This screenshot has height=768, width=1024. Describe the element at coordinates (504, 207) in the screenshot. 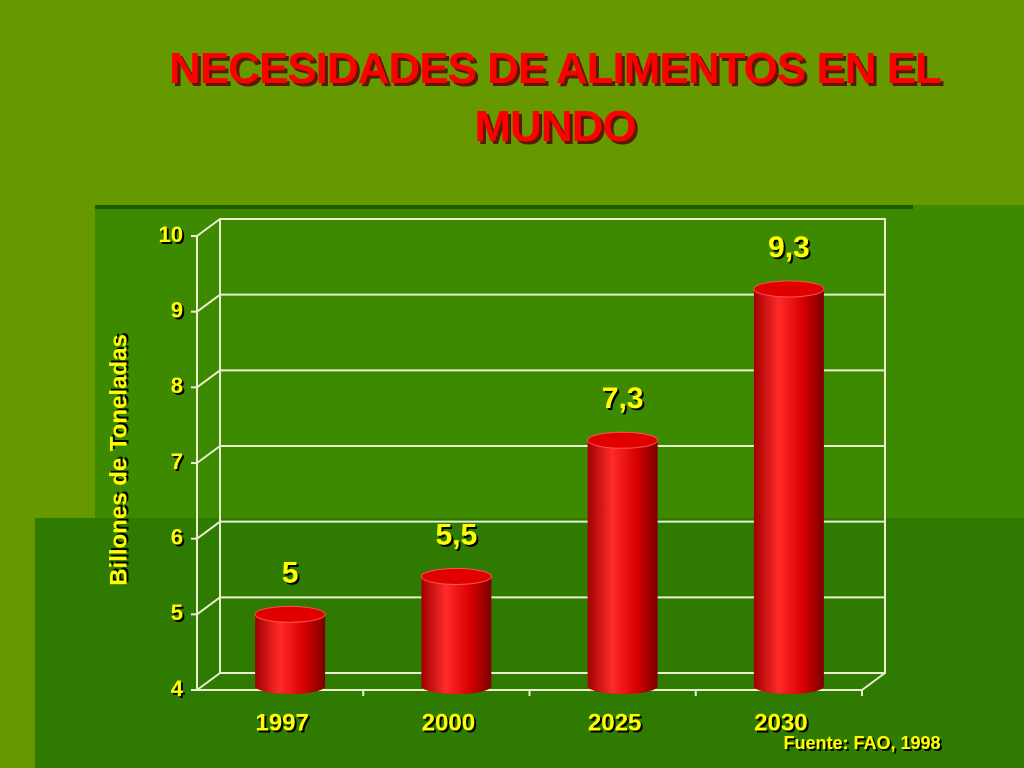

I see `panel-edge` at that location.